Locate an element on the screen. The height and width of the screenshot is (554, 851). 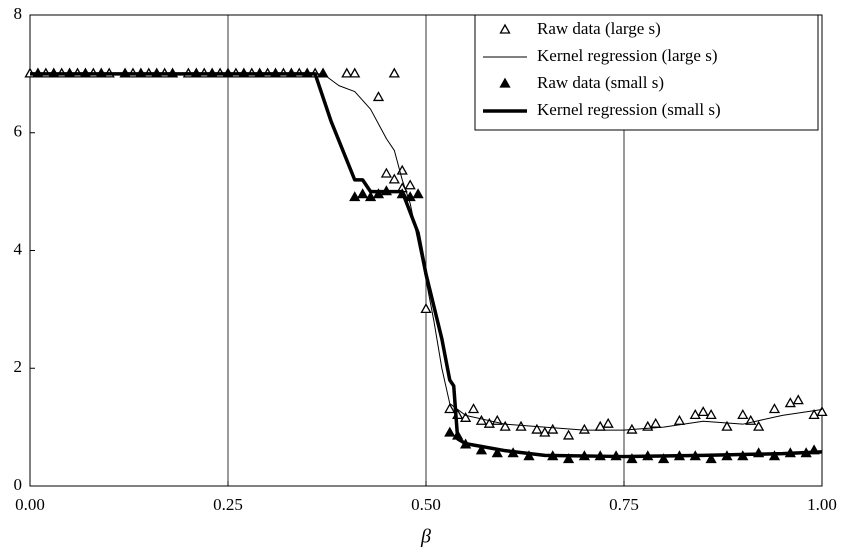
y-tick-label: 4 is located at coordinates (18, 248).